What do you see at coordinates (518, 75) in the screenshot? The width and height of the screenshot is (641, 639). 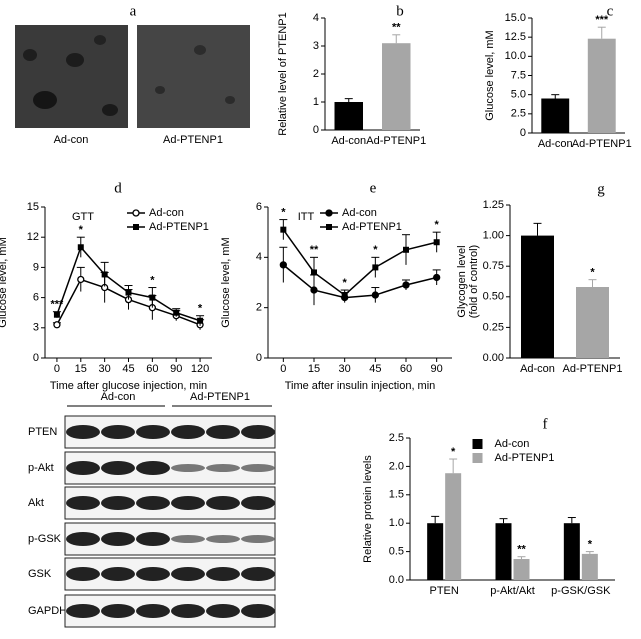 I see `y-tick-label: 7.5` at bounding box center [518, 75].